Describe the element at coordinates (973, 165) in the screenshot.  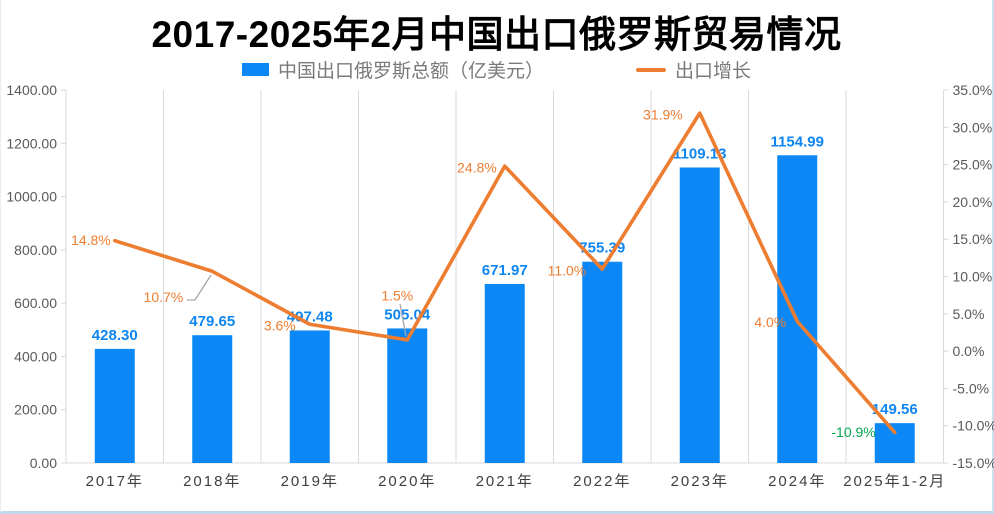
I see `y-axis-right-label: 25.0%` at that location.